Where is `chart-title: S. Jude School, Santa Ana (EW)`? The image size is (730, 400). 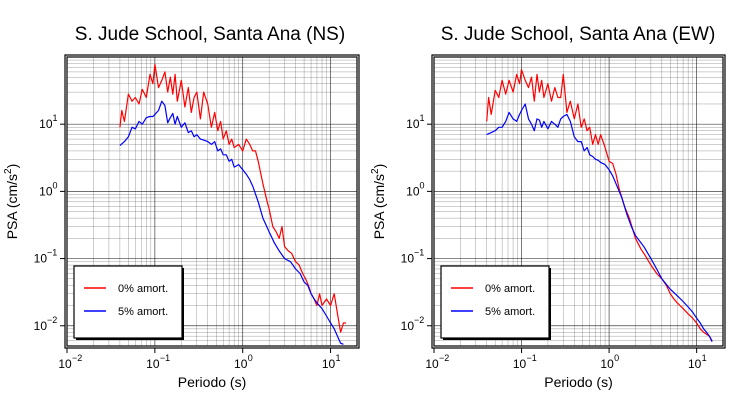
chart-title: S. Jude School, Santa Ana (EW) is located at coordinates (578, 34).